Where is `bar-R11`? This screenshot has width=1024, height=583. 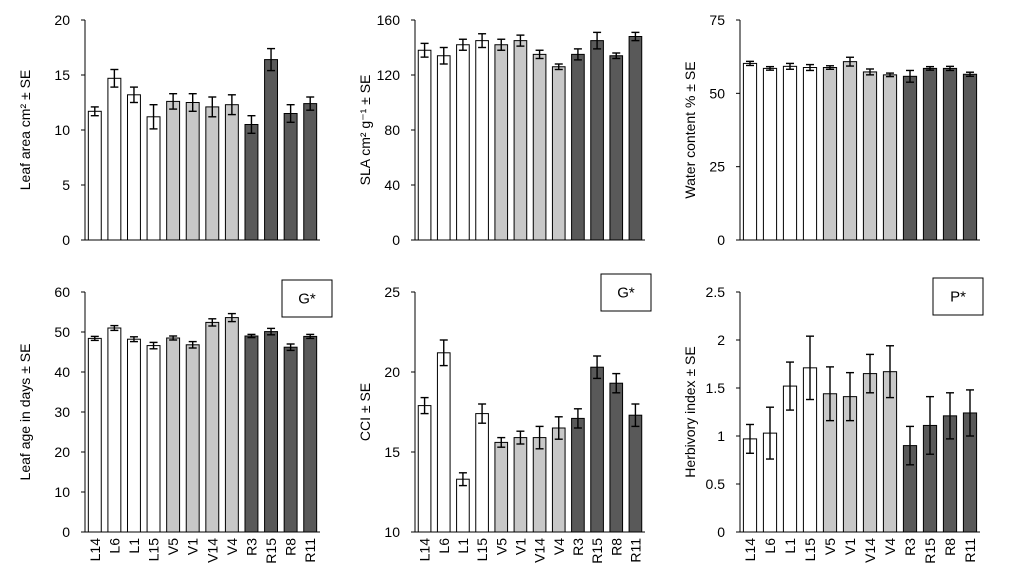
bar-R11 is located at coordinates (635, 138).